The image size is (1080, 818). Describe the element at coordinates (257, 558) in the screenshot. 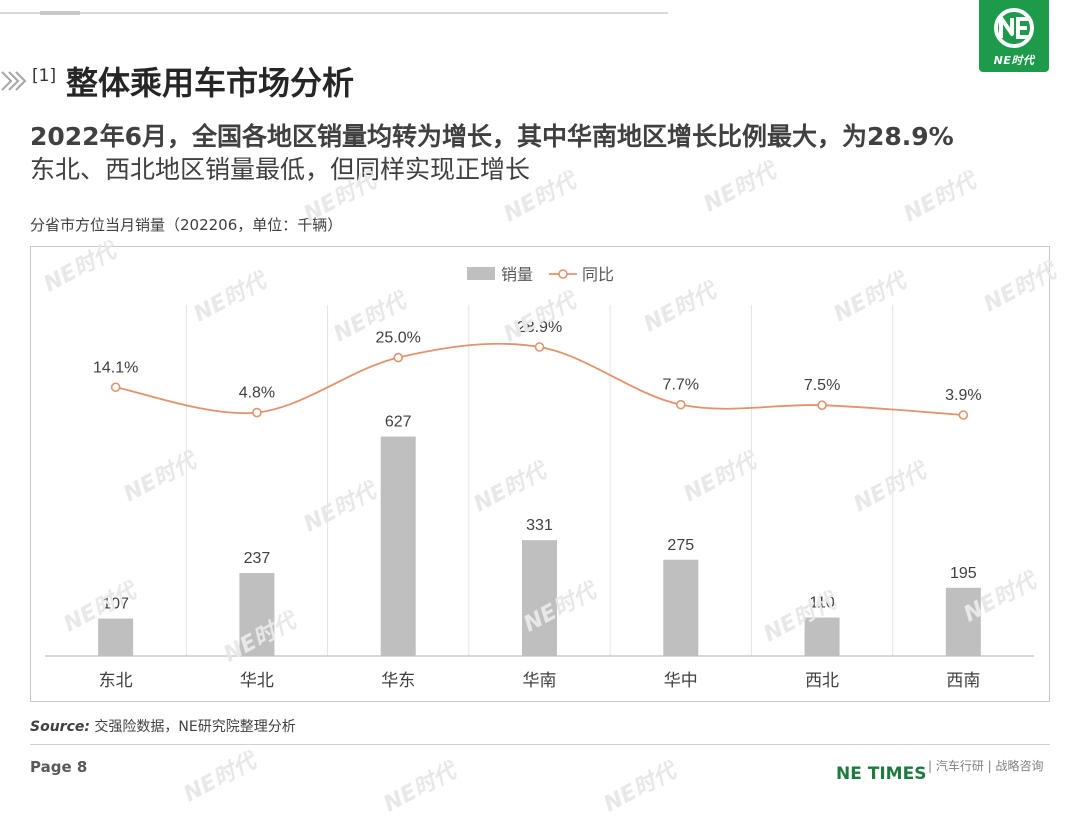

I see `bar-value-label: 237` at that location.